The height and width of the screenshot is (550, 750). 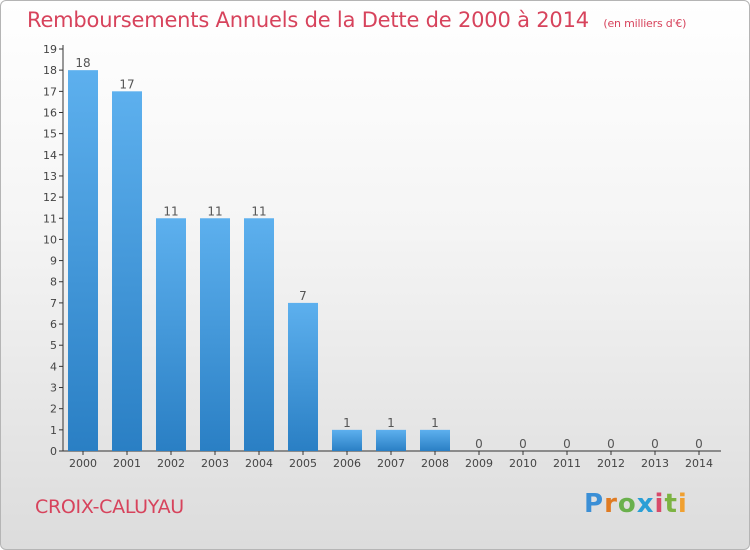 What do you see at coordinates (215, 463) in the screenshot?
I see `x-tick-label: 2003` at bounding box center [215, 463].